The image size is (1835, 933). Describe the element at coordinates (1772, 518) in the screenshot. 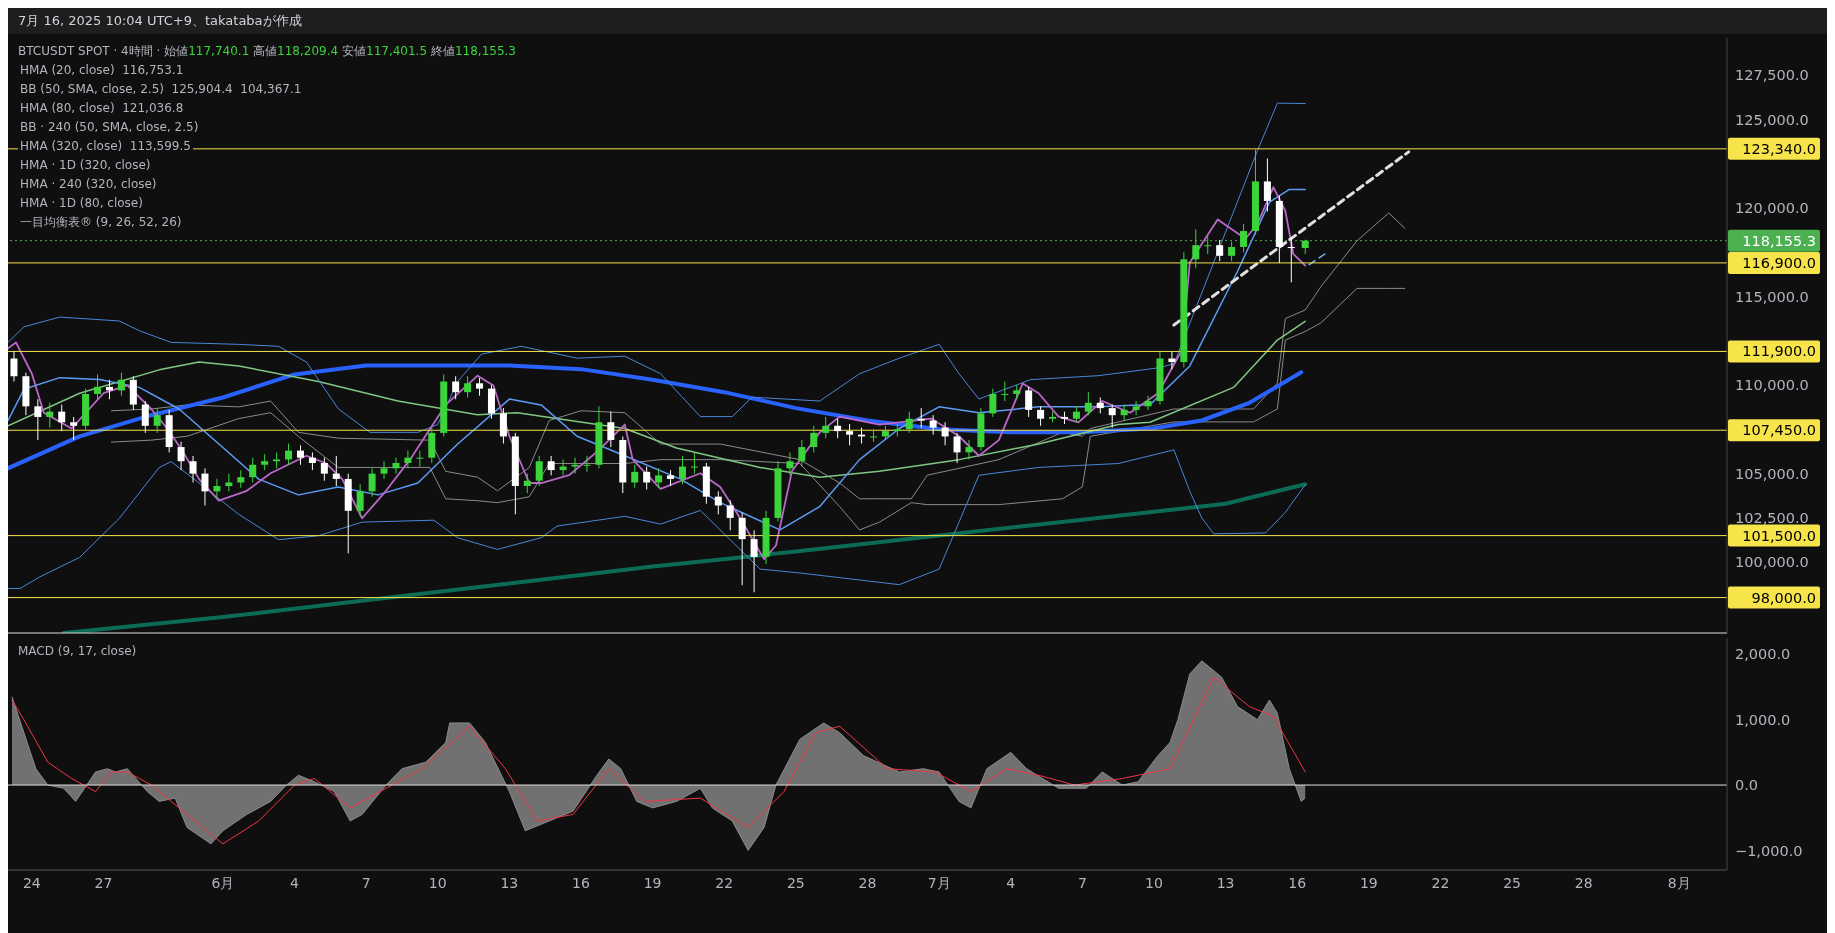

I see `y-tick-label: 102,500.0` at that location.